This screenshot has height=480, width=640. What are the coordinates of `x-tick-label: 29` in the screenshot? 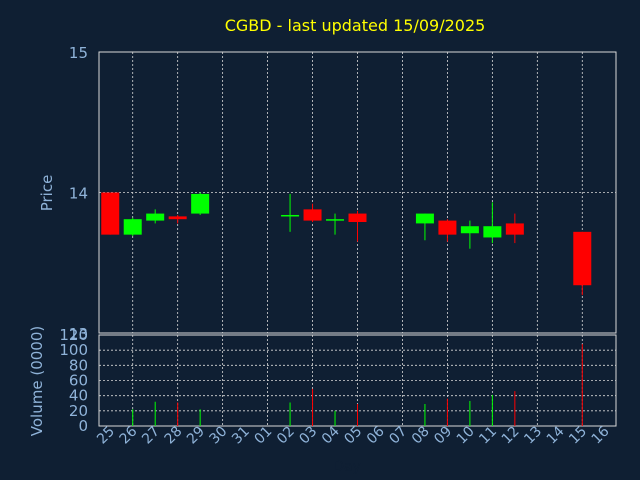 It's located at (196, 436).